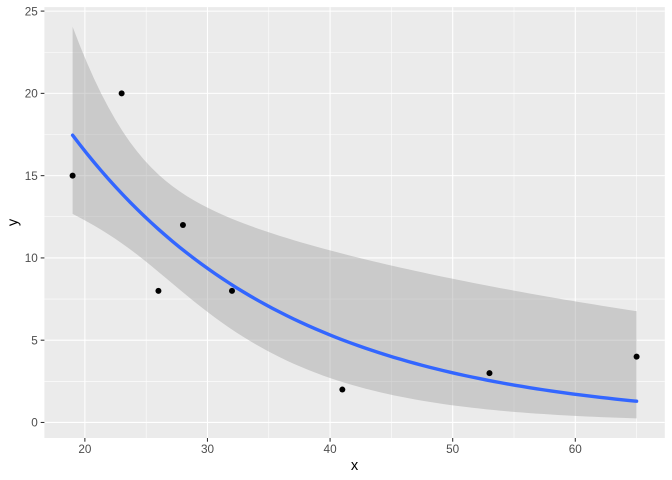 This screenshot has height=480, width=672. What do you see at coordinates (453, 449) in the screenshot?
I see `svg-text: 50` at bounding box center [453, 449].